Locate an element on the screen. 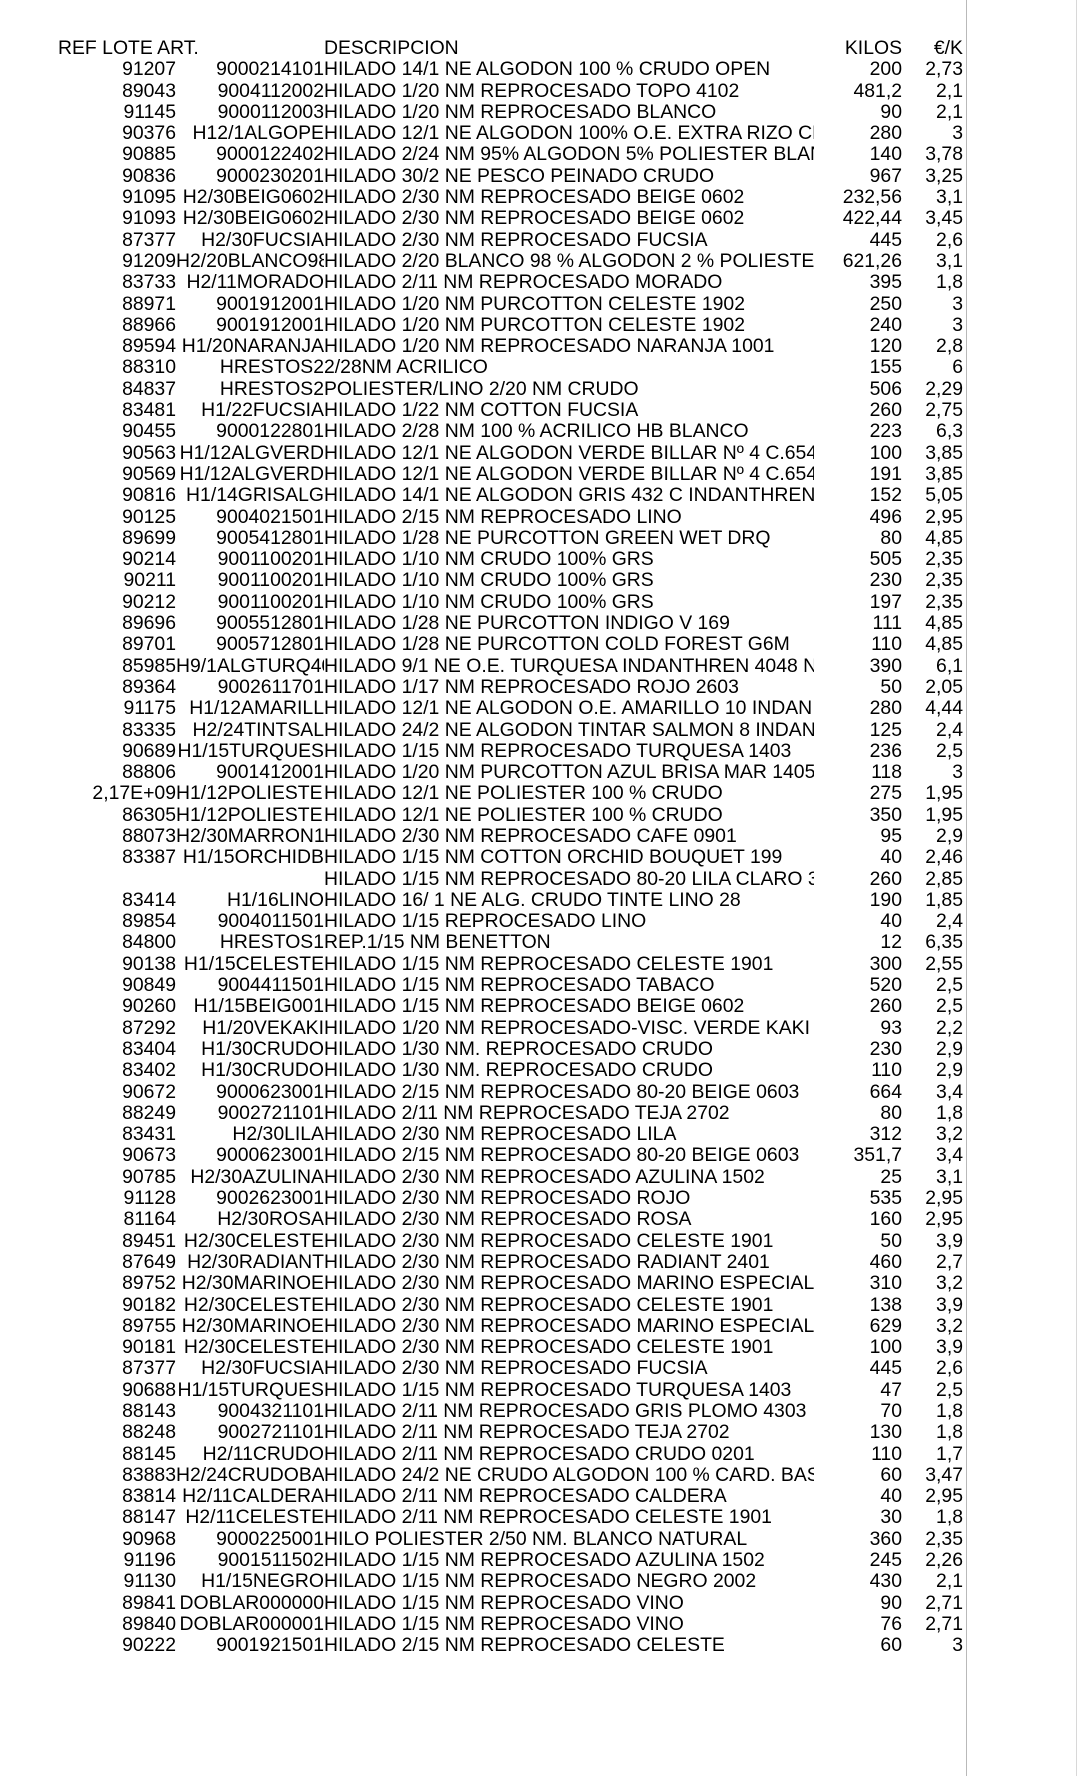  cell-eur-per-kilo: 3,1 is located at coordinates (949, 198).